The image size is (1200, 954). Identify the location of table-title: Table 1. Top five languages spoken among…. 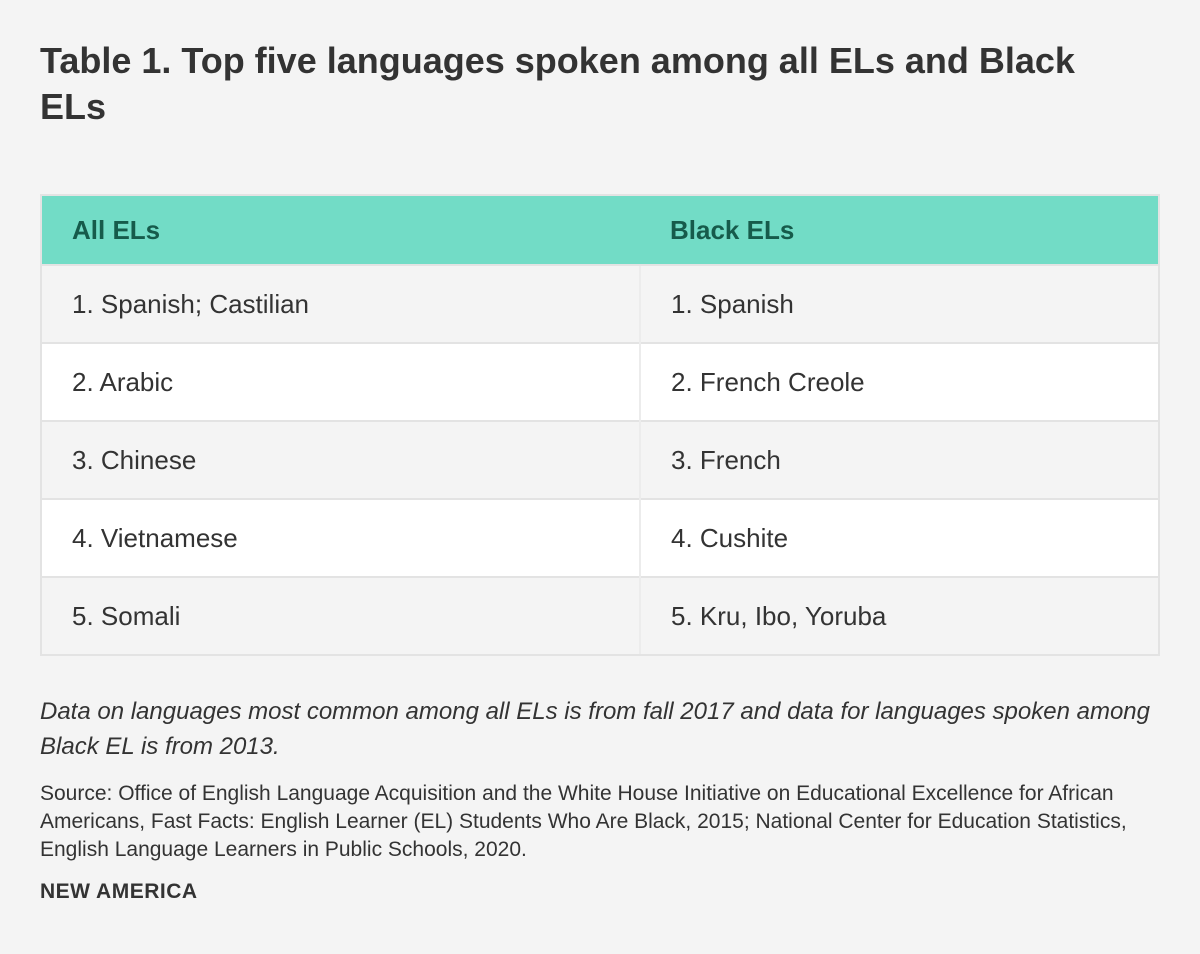
(557, 83).